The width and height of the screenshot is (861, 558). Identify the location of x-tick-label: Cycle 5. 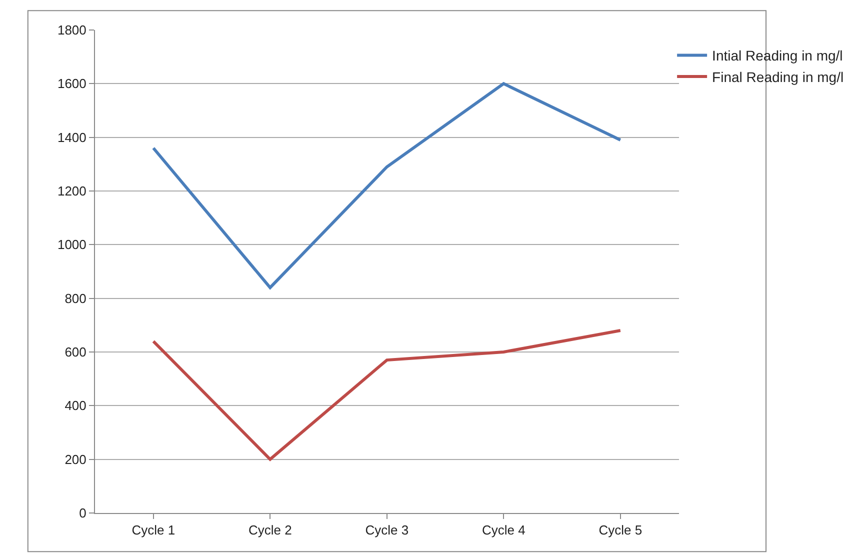
(620, 530).